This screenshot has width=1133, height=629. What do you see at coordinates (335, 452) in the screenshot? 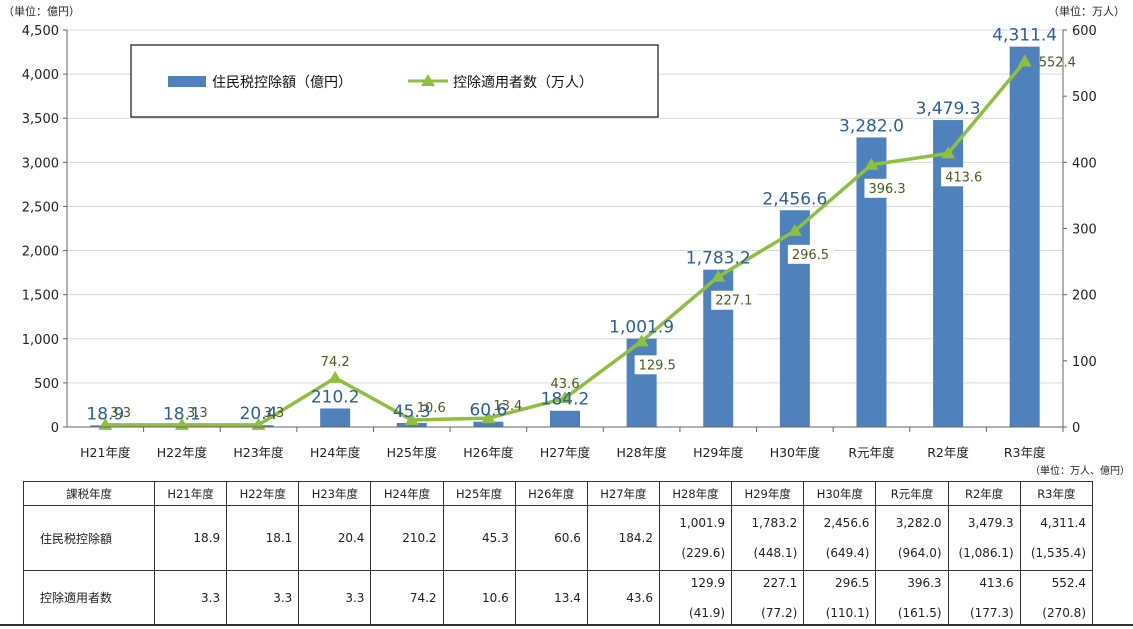
I see `category-label: H24年度` at bounding box center [335, 452].